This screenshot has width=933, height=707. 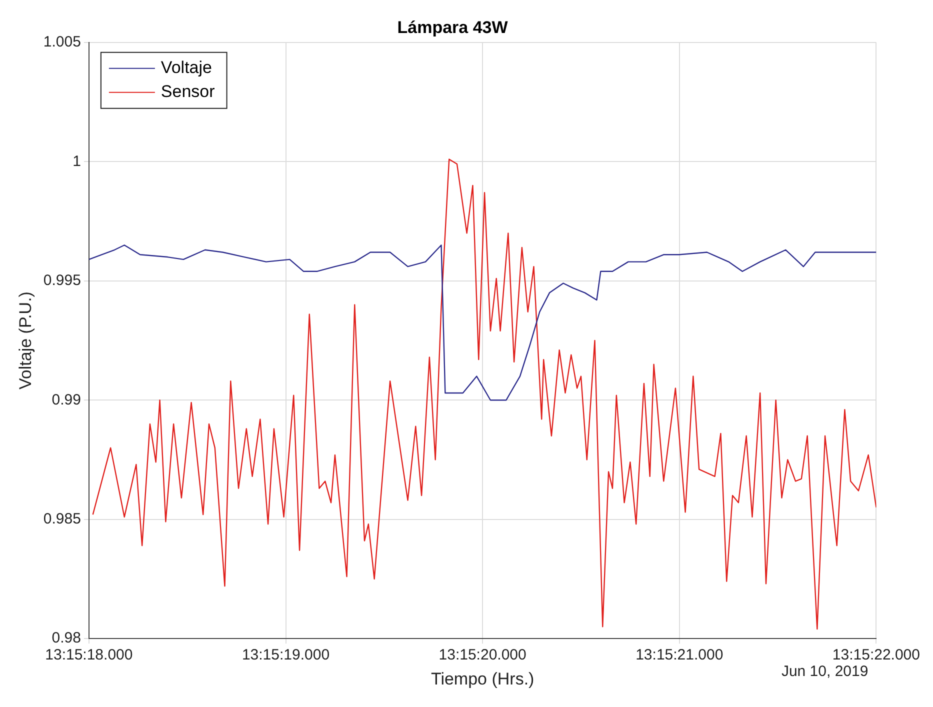 What do you see at coordinates (188, 92) in the screenshot?
I see `legend-label: Sensor` at bounding box center [188, 92].